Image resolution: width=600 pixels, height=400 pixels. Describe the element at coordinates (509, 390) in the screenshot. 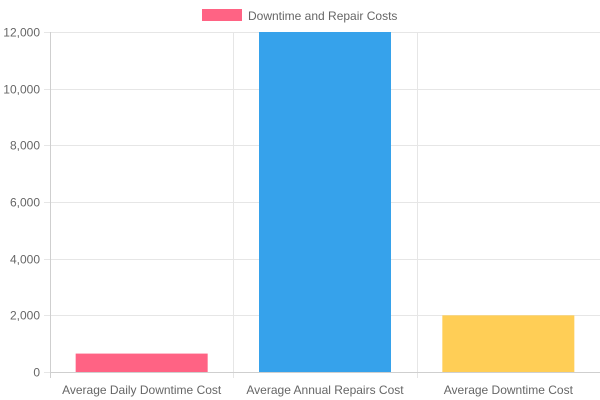

I see `x-tick-label: Average Downtime Cost` at that location.